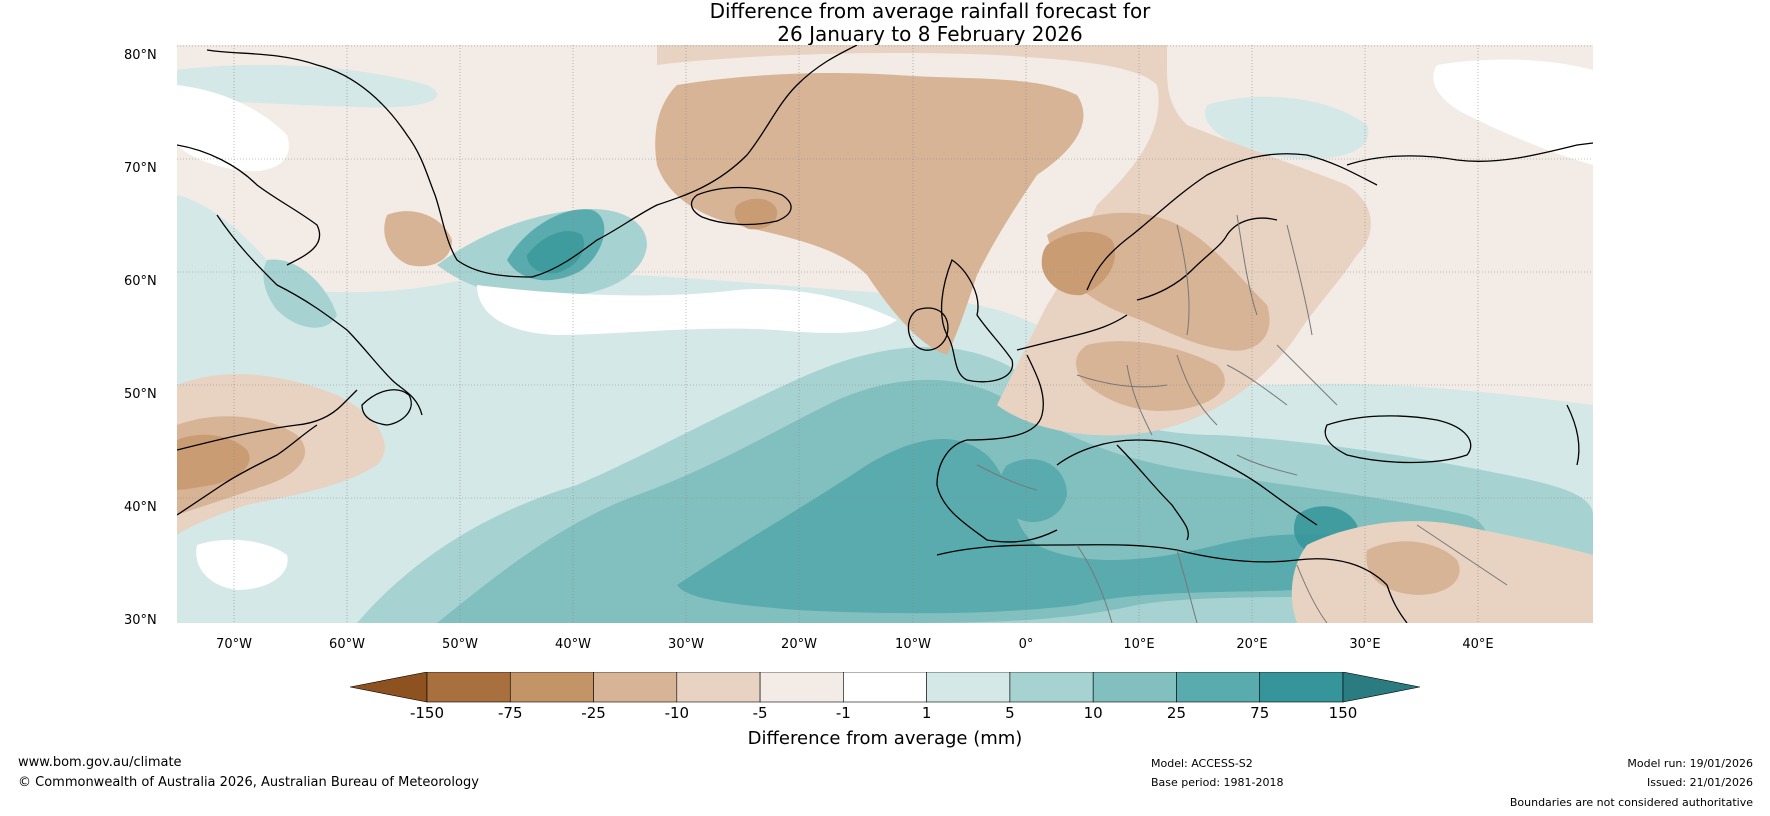 The height and width of the screenshot is (816, 1770). Describe the element at coordinates (1202, 763) in the screenshot. I see `model-text: Model: ACCESS-S2` at that location.